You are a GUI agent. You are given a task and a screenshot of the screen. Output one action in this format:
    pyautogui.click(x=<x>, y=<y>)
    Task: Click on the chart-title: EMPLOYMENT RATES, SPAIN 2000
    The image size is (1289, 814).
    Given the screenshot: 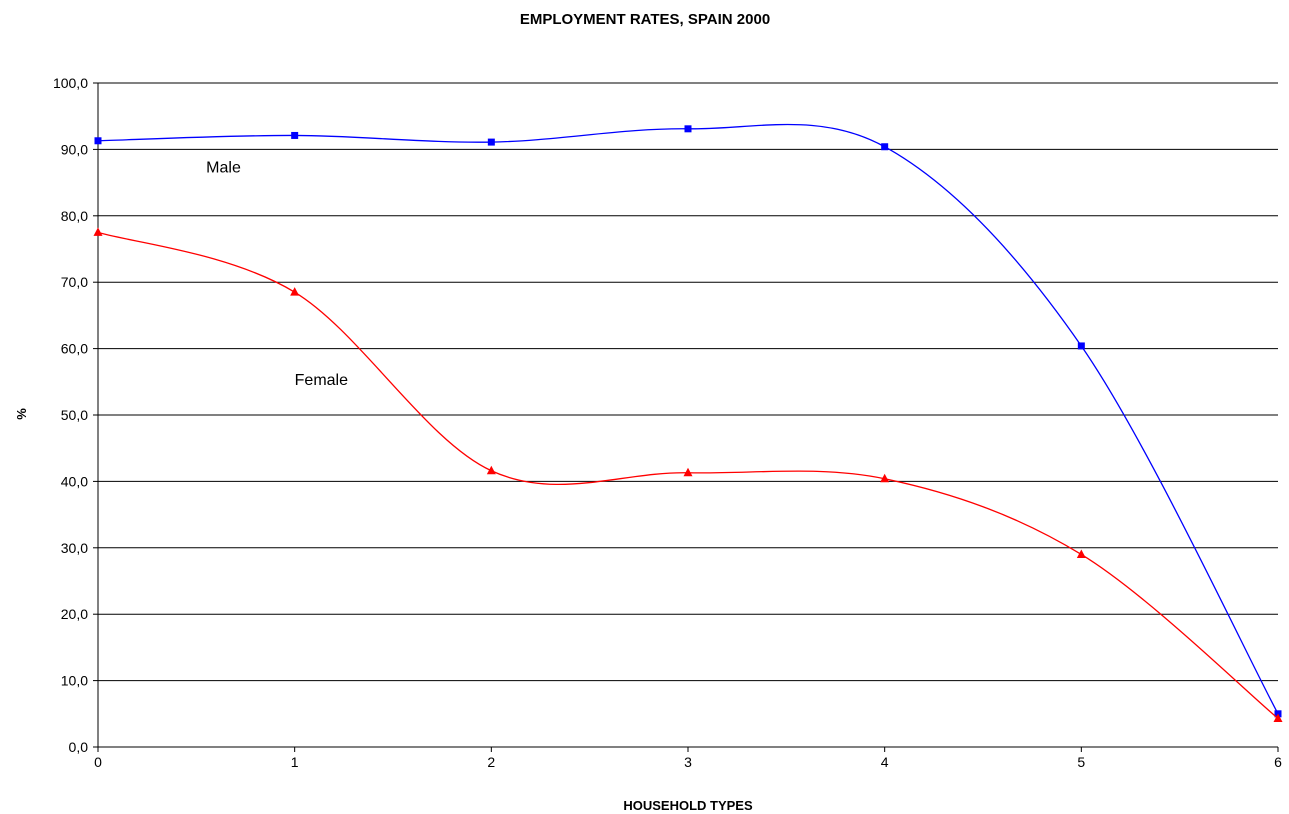 What is the action you would take?
    pyautogui.click(x=645, y=19)
    